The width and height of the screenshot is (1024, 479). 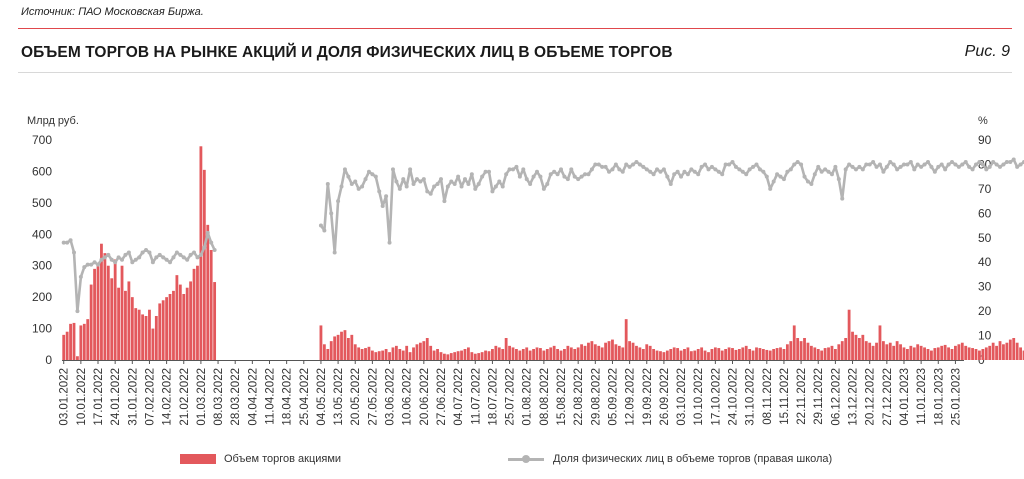 What do you see at coordinates (442, 397) in the screenshot?
I see `x-tick-label: 27.06.2022` at bounding box center [442, 397].